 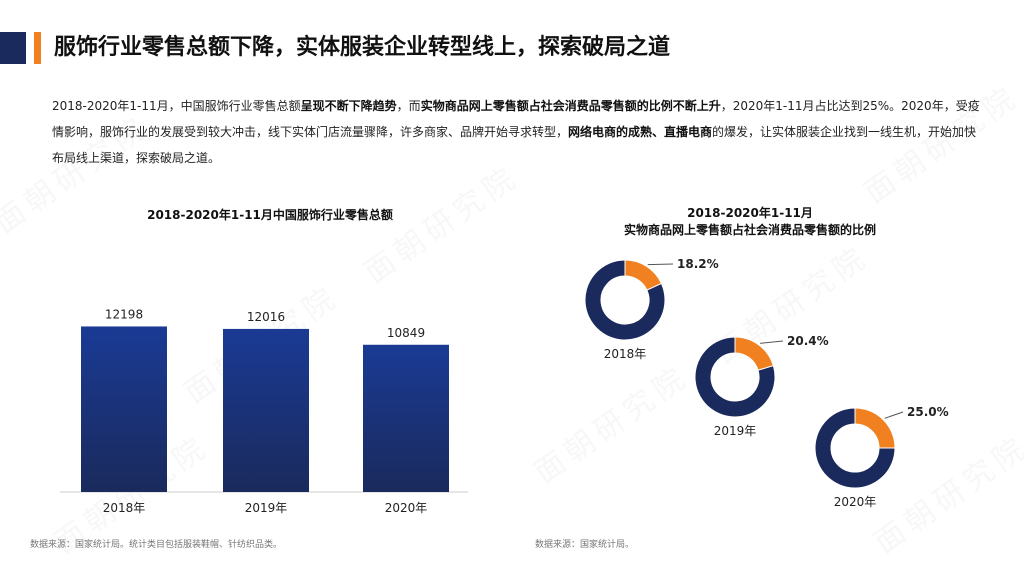 What do you see at coordinates (698, 264) in the screenshot?
I see `donut-percent-label: 18.2%` at bounding box center [698, 264].